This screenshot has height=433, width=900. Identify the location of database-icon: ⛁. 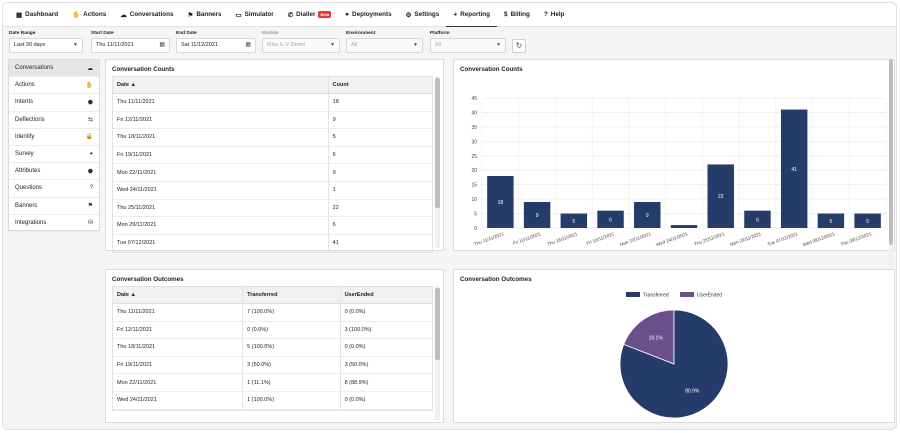
(90, 223).